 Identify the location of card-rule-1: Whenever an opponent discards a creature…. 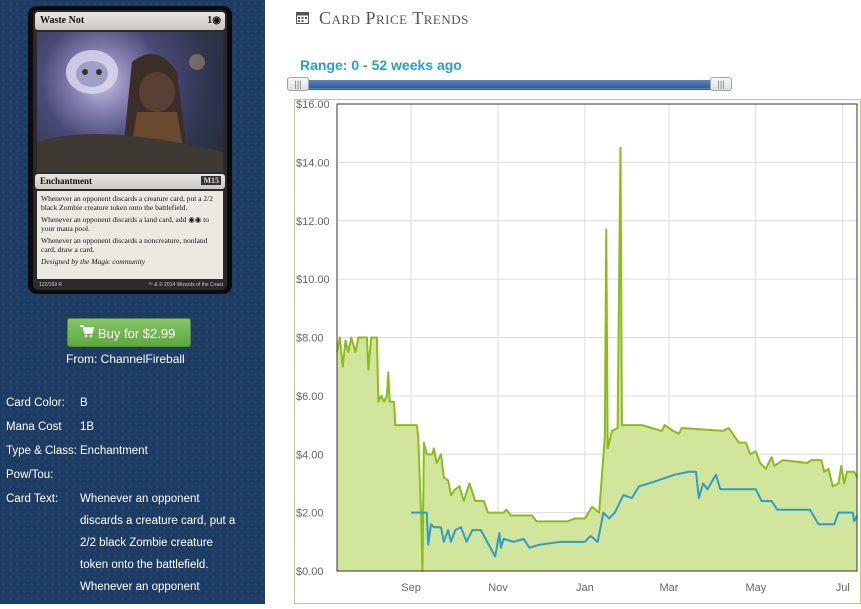
(127, 203).